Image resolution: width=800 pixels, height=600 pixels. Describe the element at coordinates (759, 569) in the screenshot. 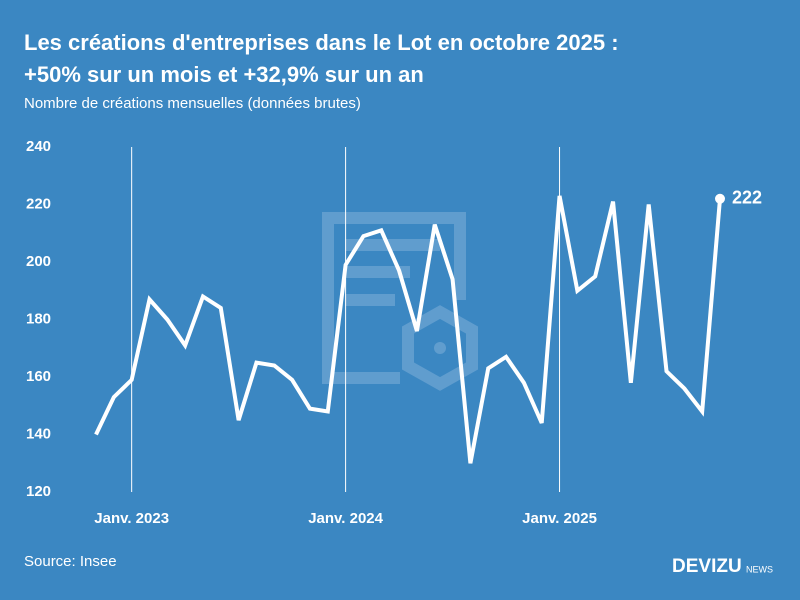

I see `brand-suffix: NEWS` at that location.